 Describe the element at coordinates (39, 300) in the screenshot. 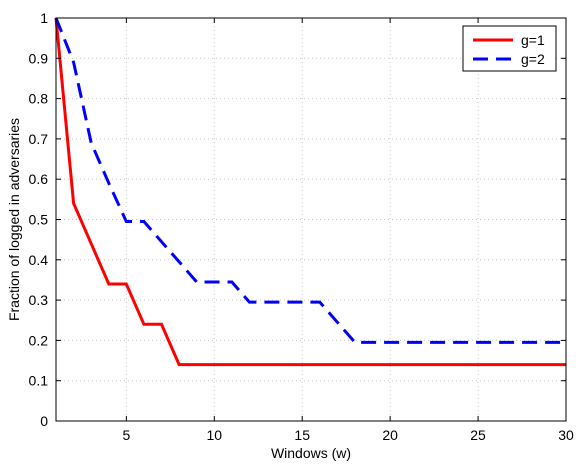

I see `y-tick-label: 0.3` at that location.